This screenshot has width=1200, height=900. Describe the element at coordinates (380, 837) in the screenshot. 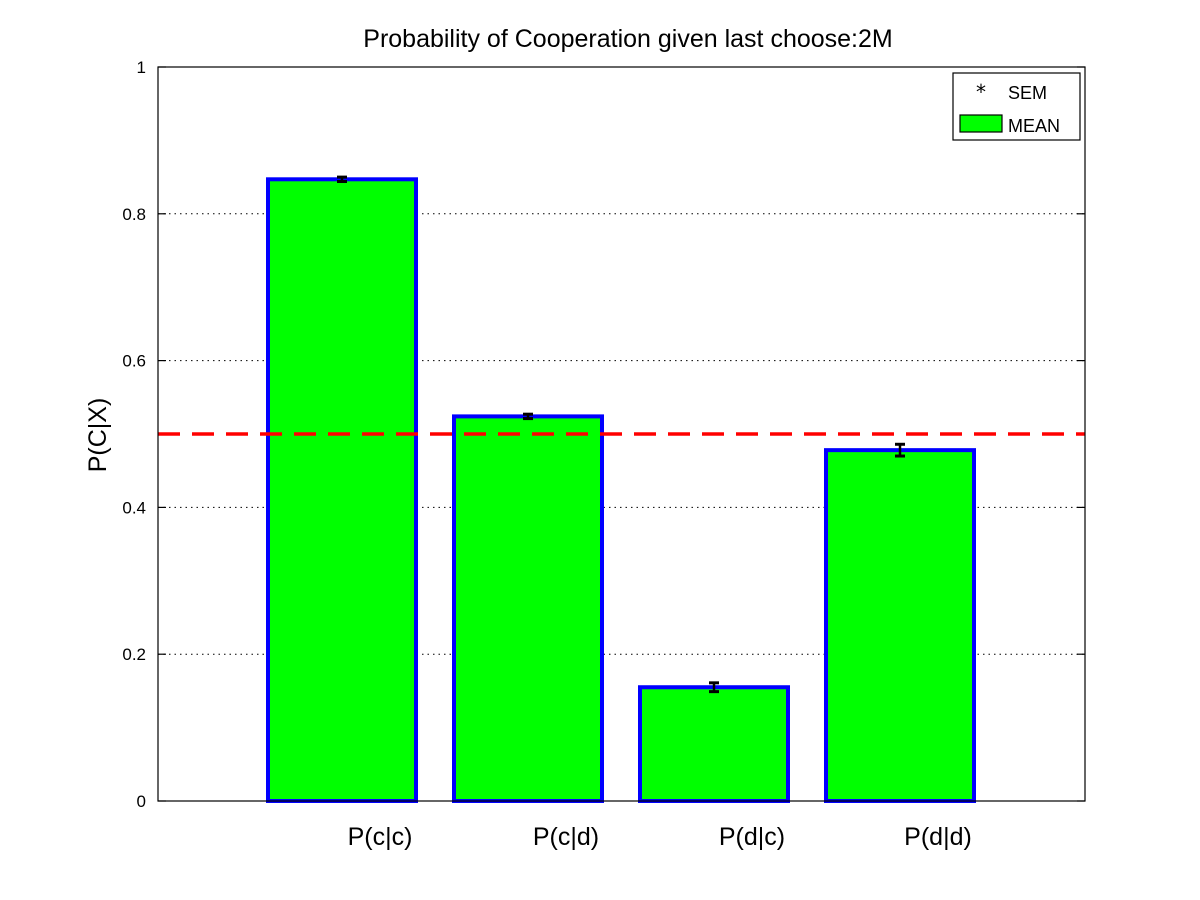

I see `x-tick-label-0: P(c|c)` at that location.